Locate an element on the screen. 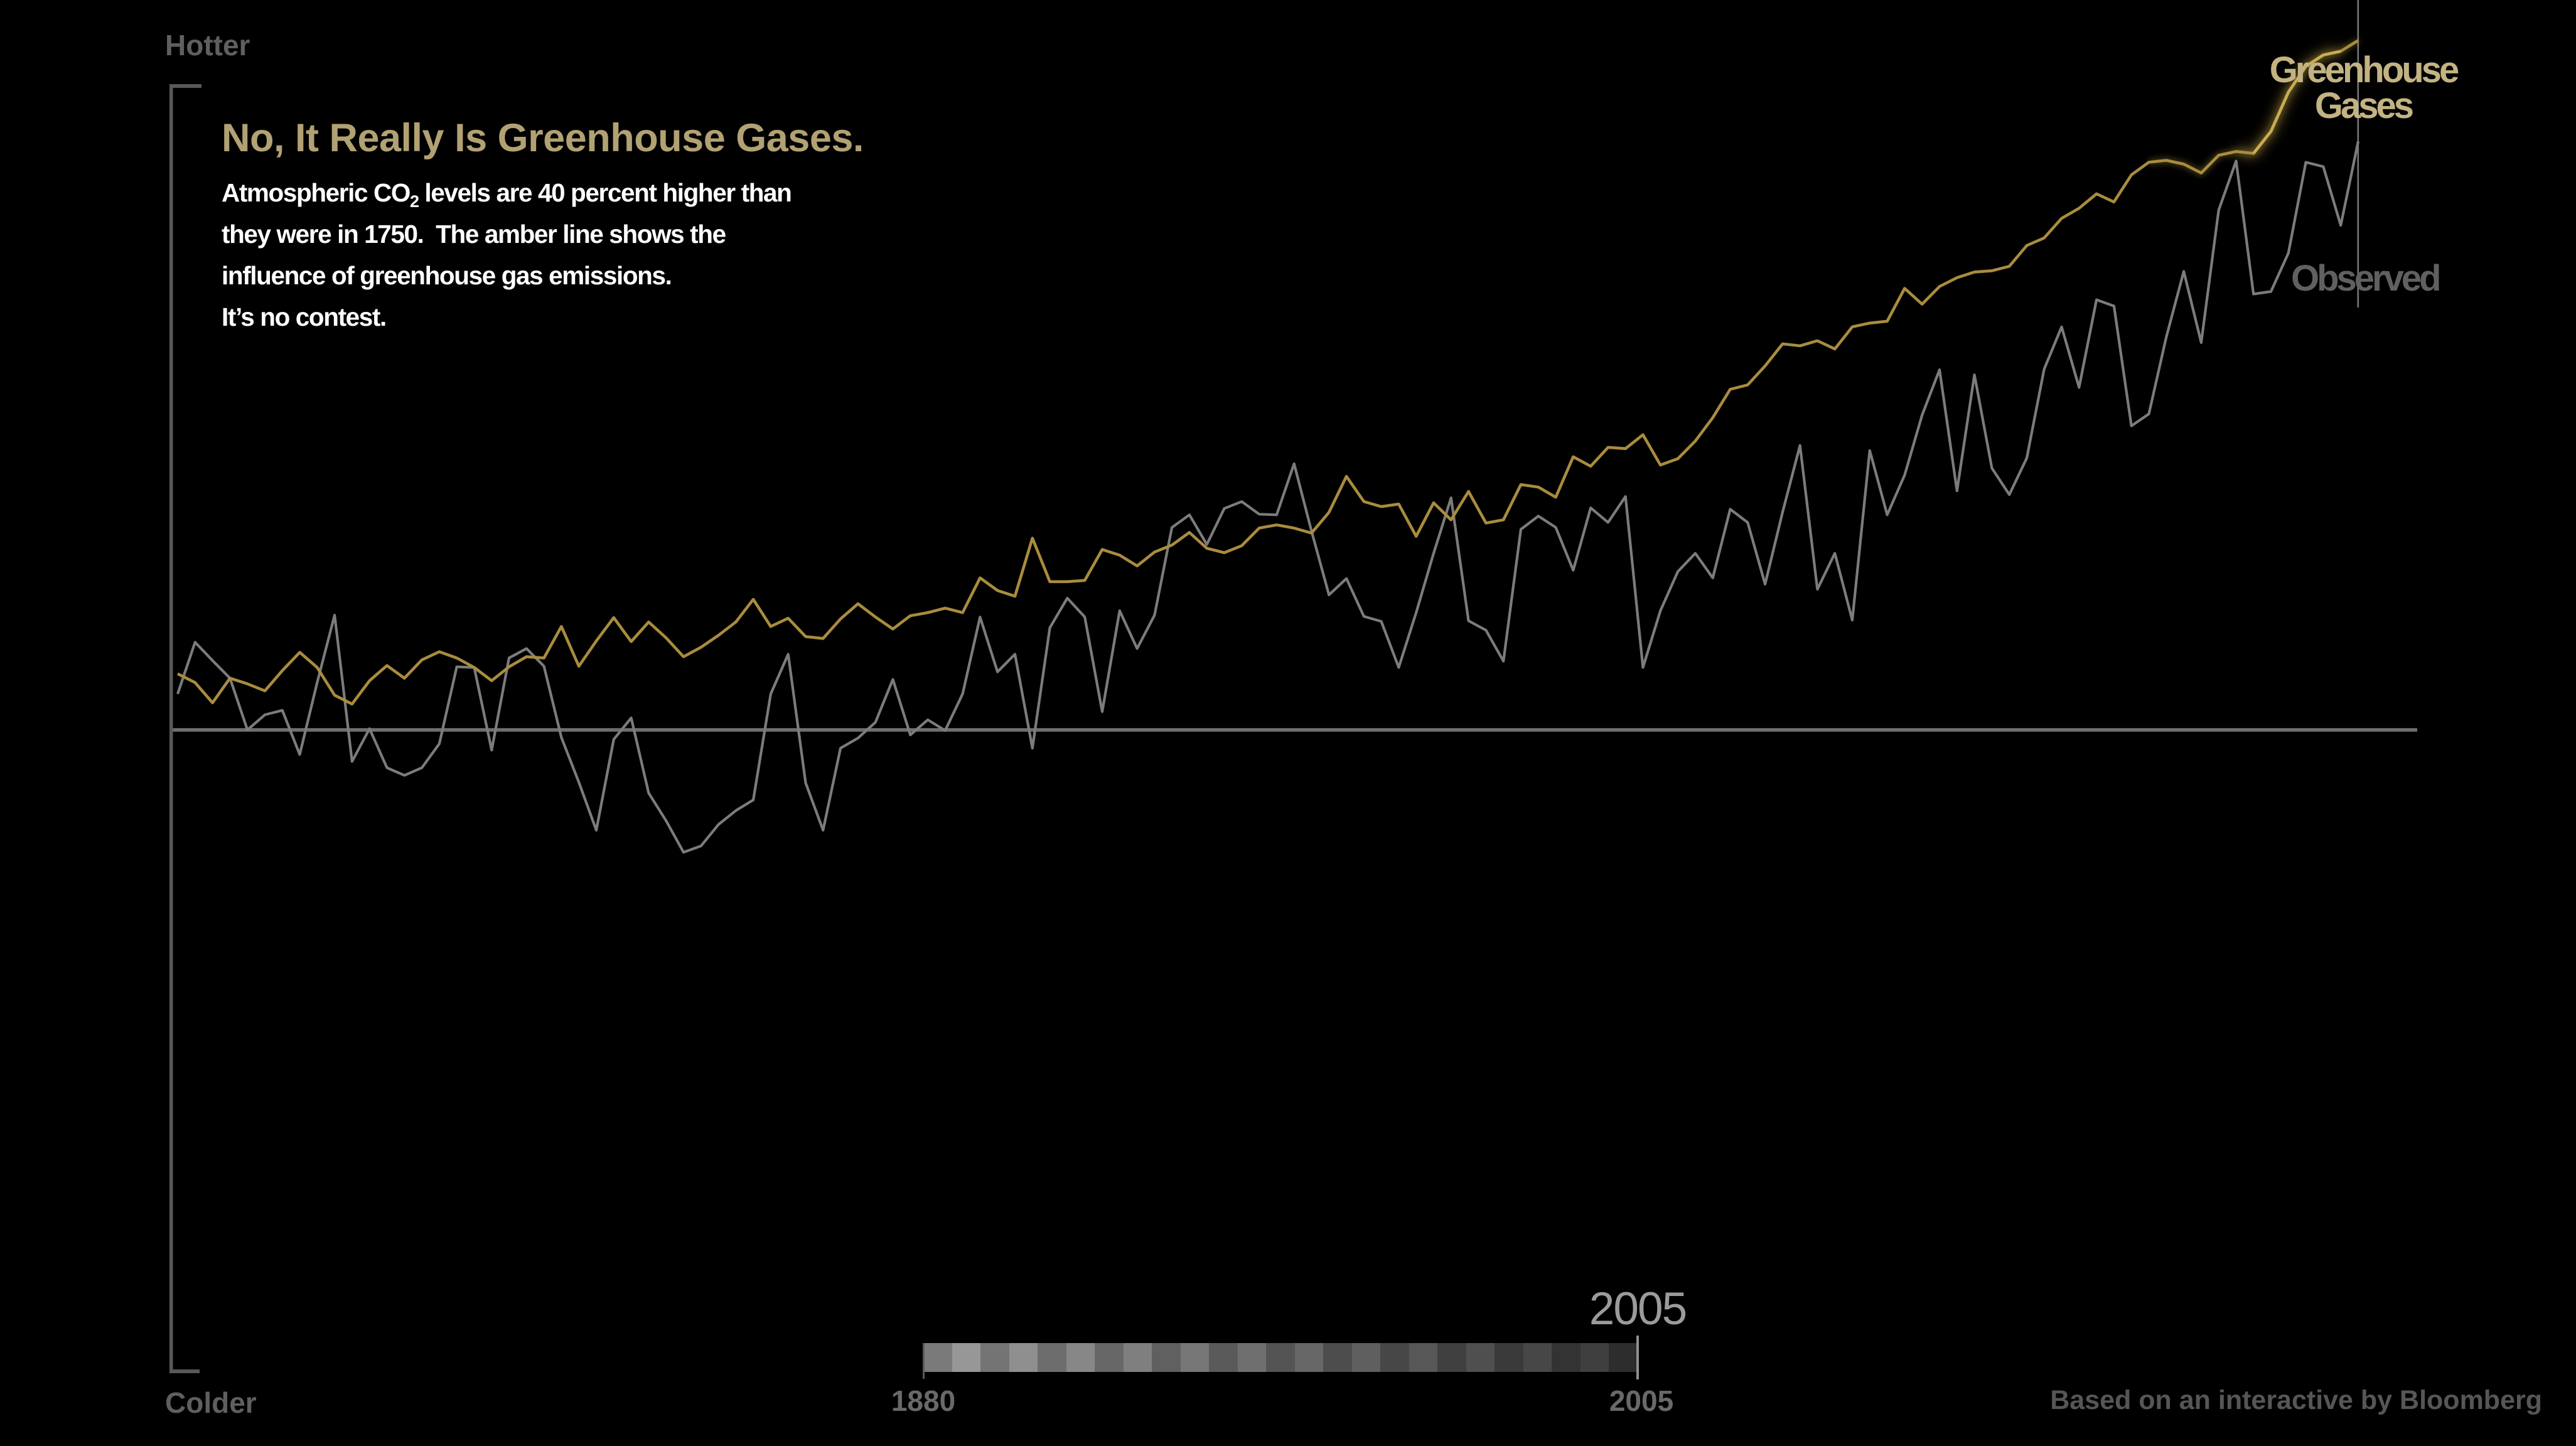 This screenshot has height=1446, width=2576. co2-subscript: 2 is located at coordinates (414, 202).